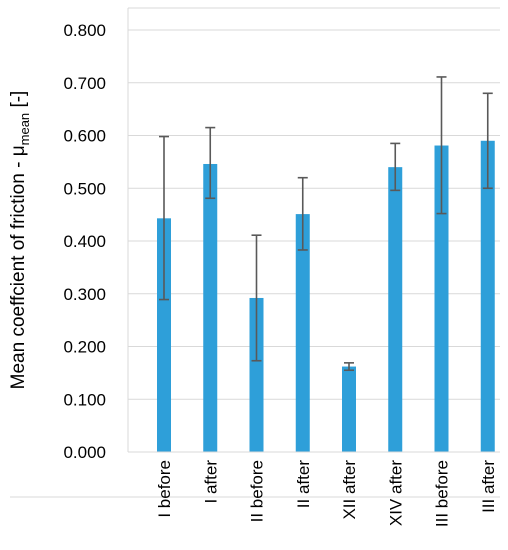  Describe the element at coordinates (84, 347) in the screenshot. I see `y-tick-label: 0.200` at that location.